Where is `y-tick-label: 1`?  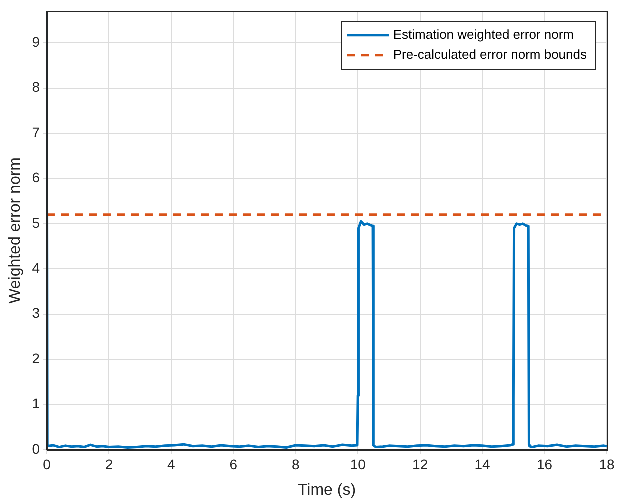 y-tick-label: 1 is located at coordinates (36, 404).